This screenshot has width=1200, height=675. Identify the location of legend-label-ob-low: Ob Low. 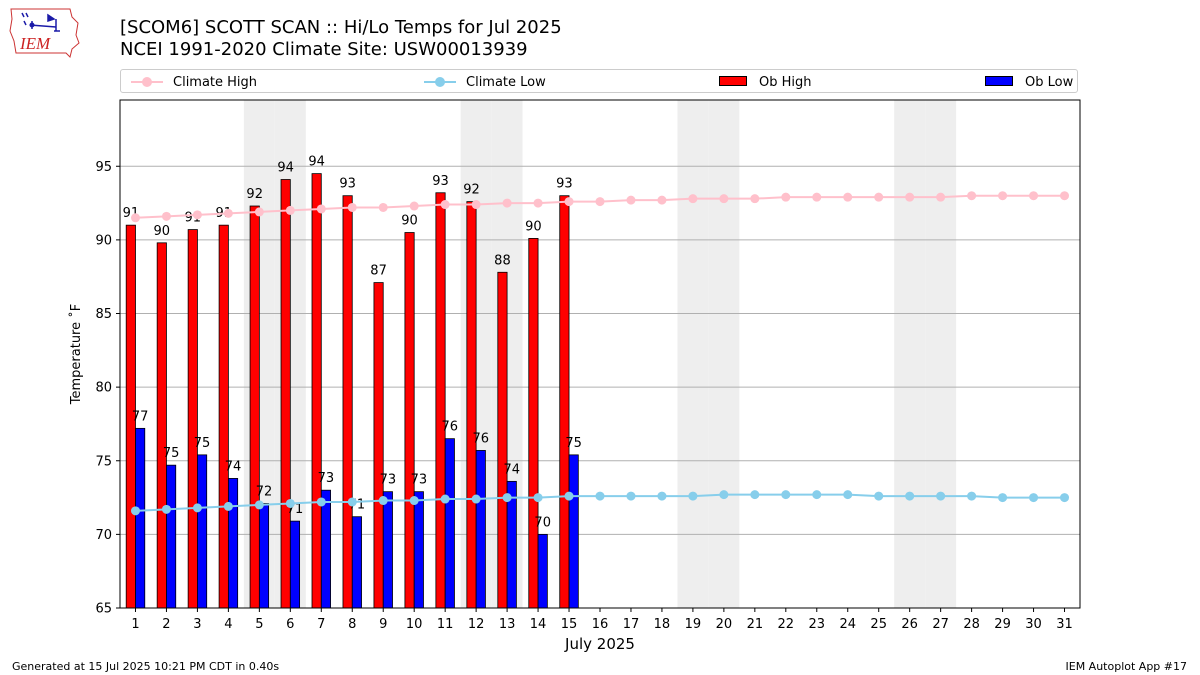
(1049, 82).